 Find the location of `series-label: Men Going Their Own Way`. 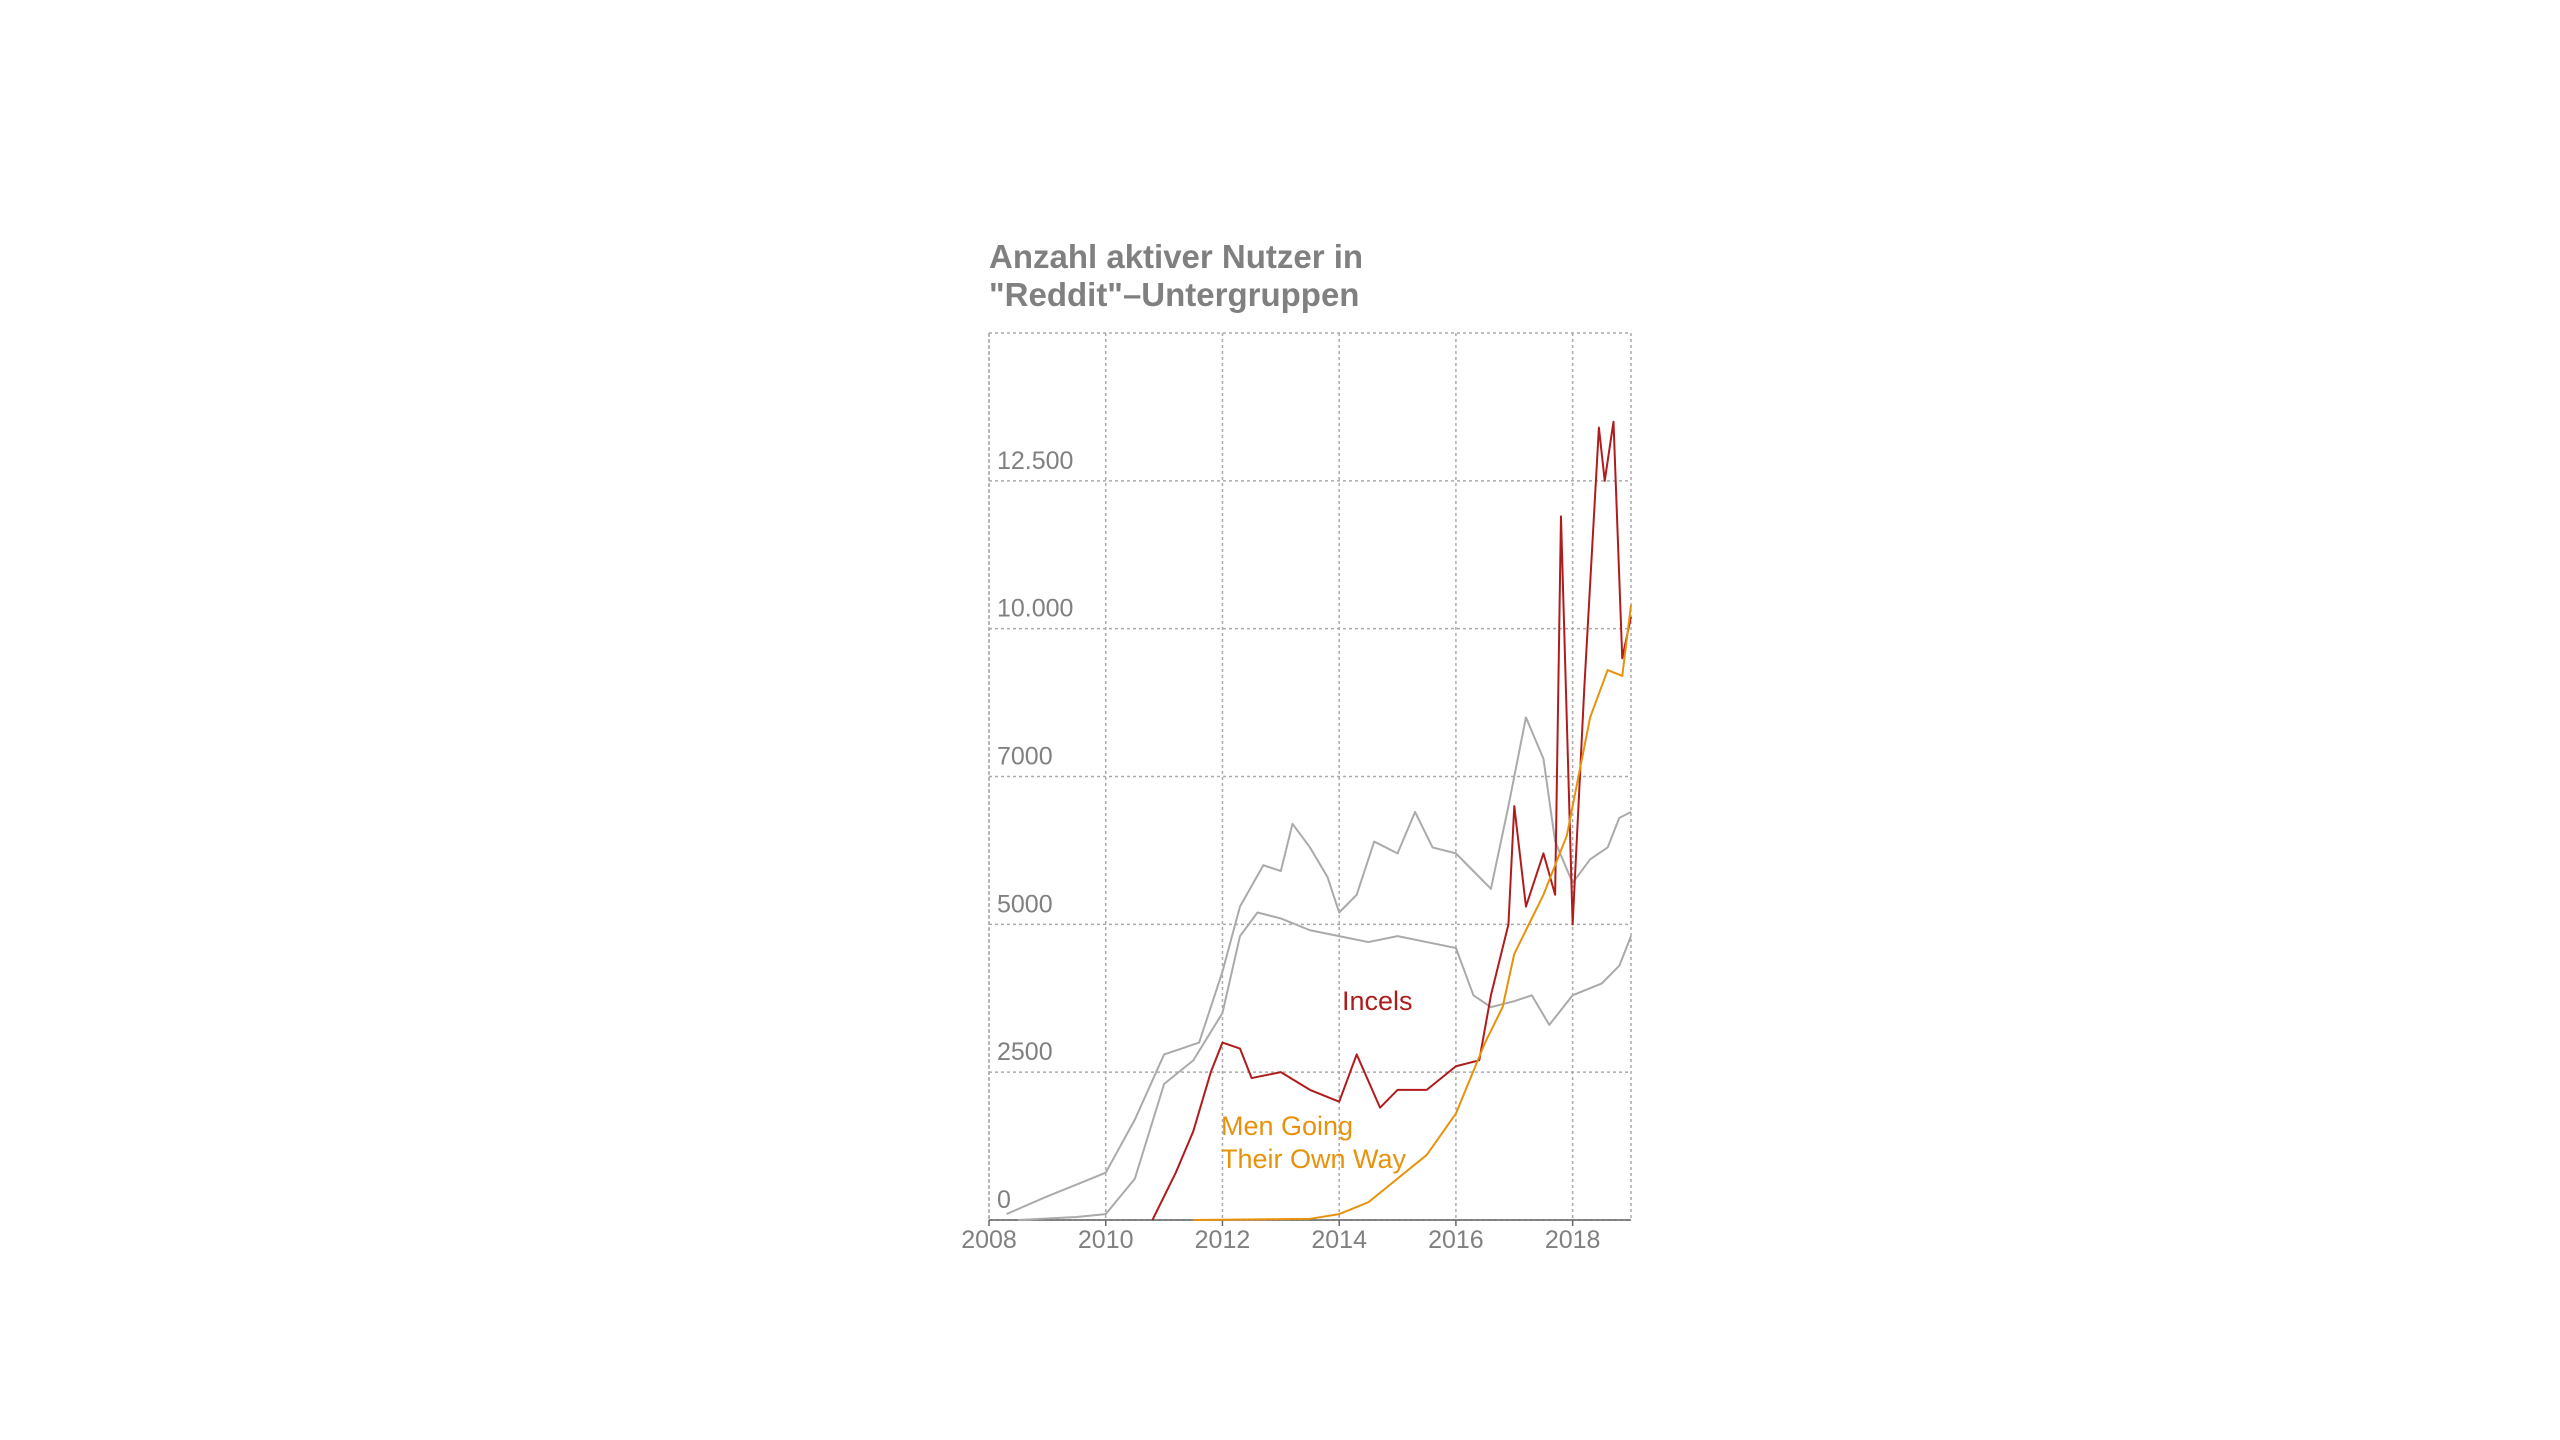

series-label: Men Going Their Own Way is located at coordinates (1314, 1142).